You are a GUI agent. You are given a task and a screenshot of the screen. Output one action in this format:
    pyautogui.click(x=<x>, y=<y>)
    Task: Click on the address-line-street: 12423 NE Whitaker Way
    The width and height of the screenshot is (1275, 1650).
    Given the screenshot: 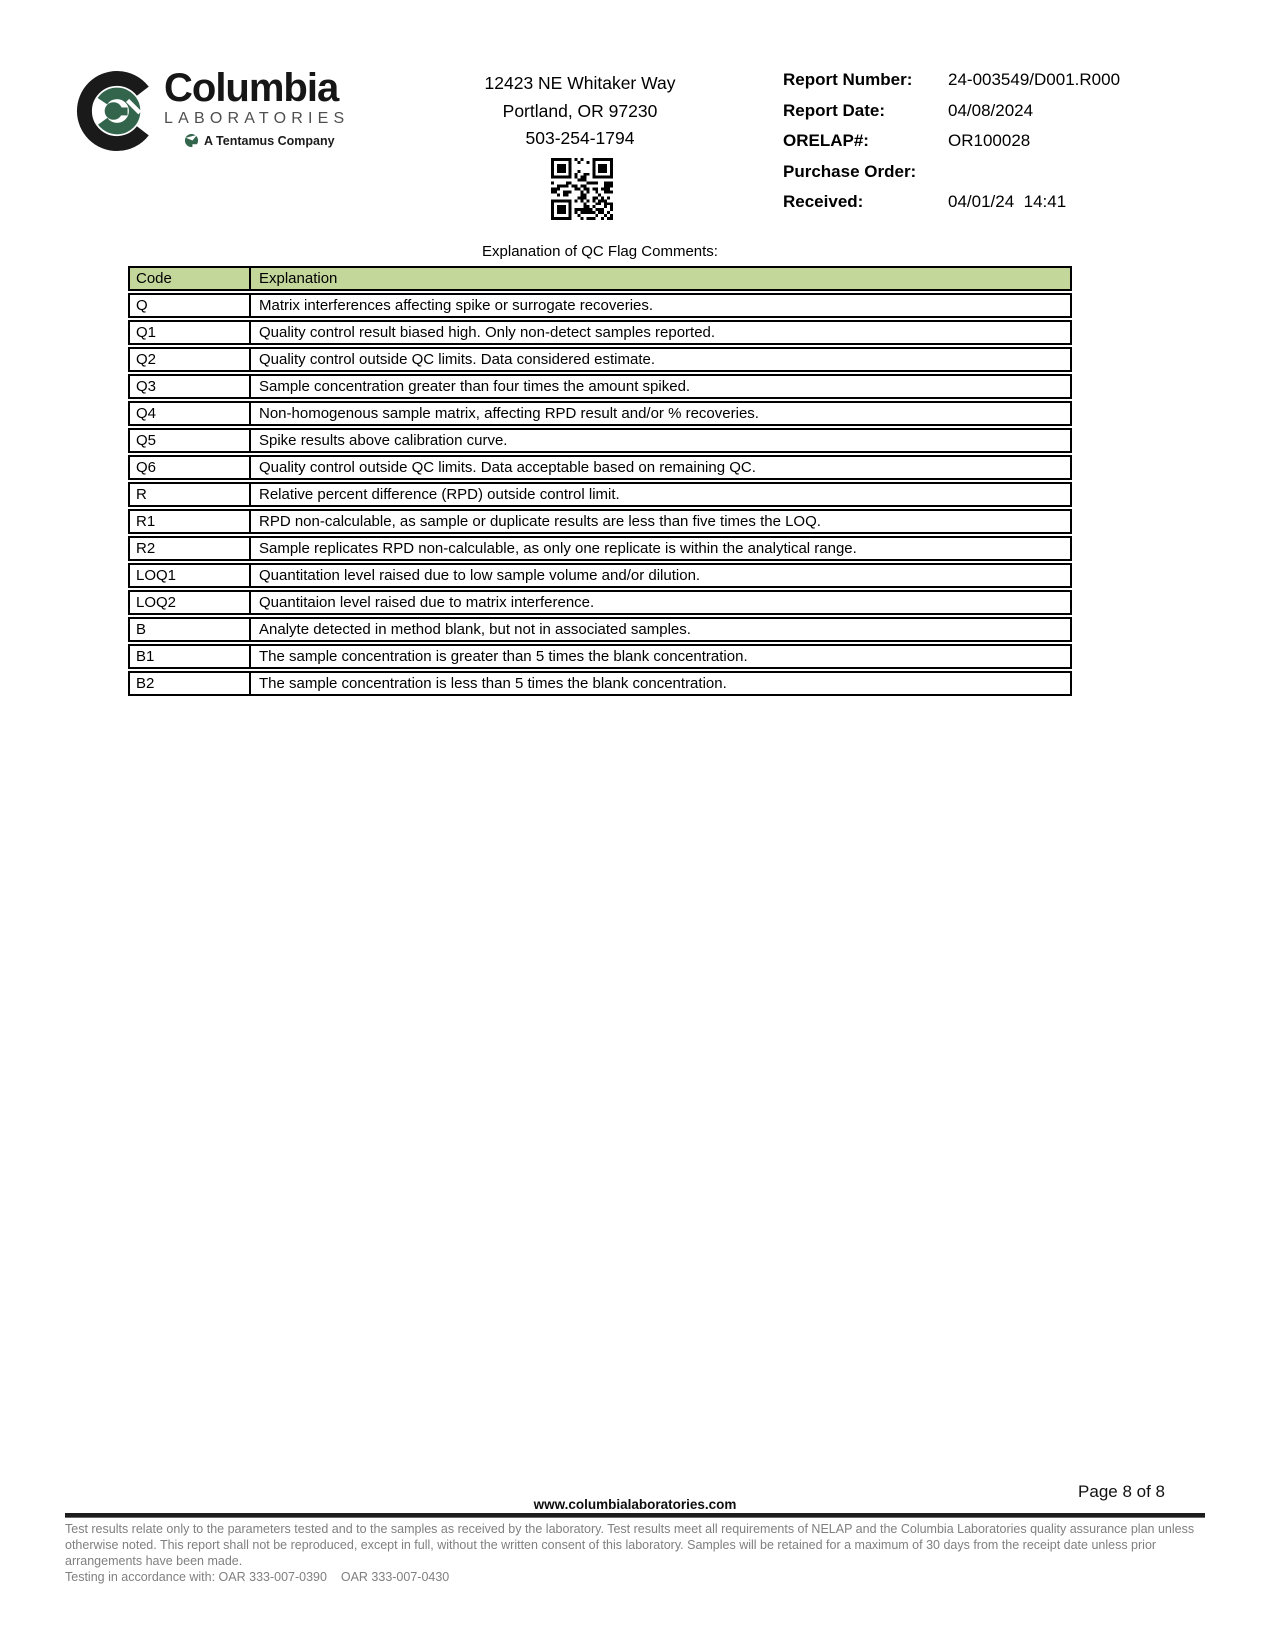 What is the action you would take?
    pyautogui.click(x=580, y=83)
    